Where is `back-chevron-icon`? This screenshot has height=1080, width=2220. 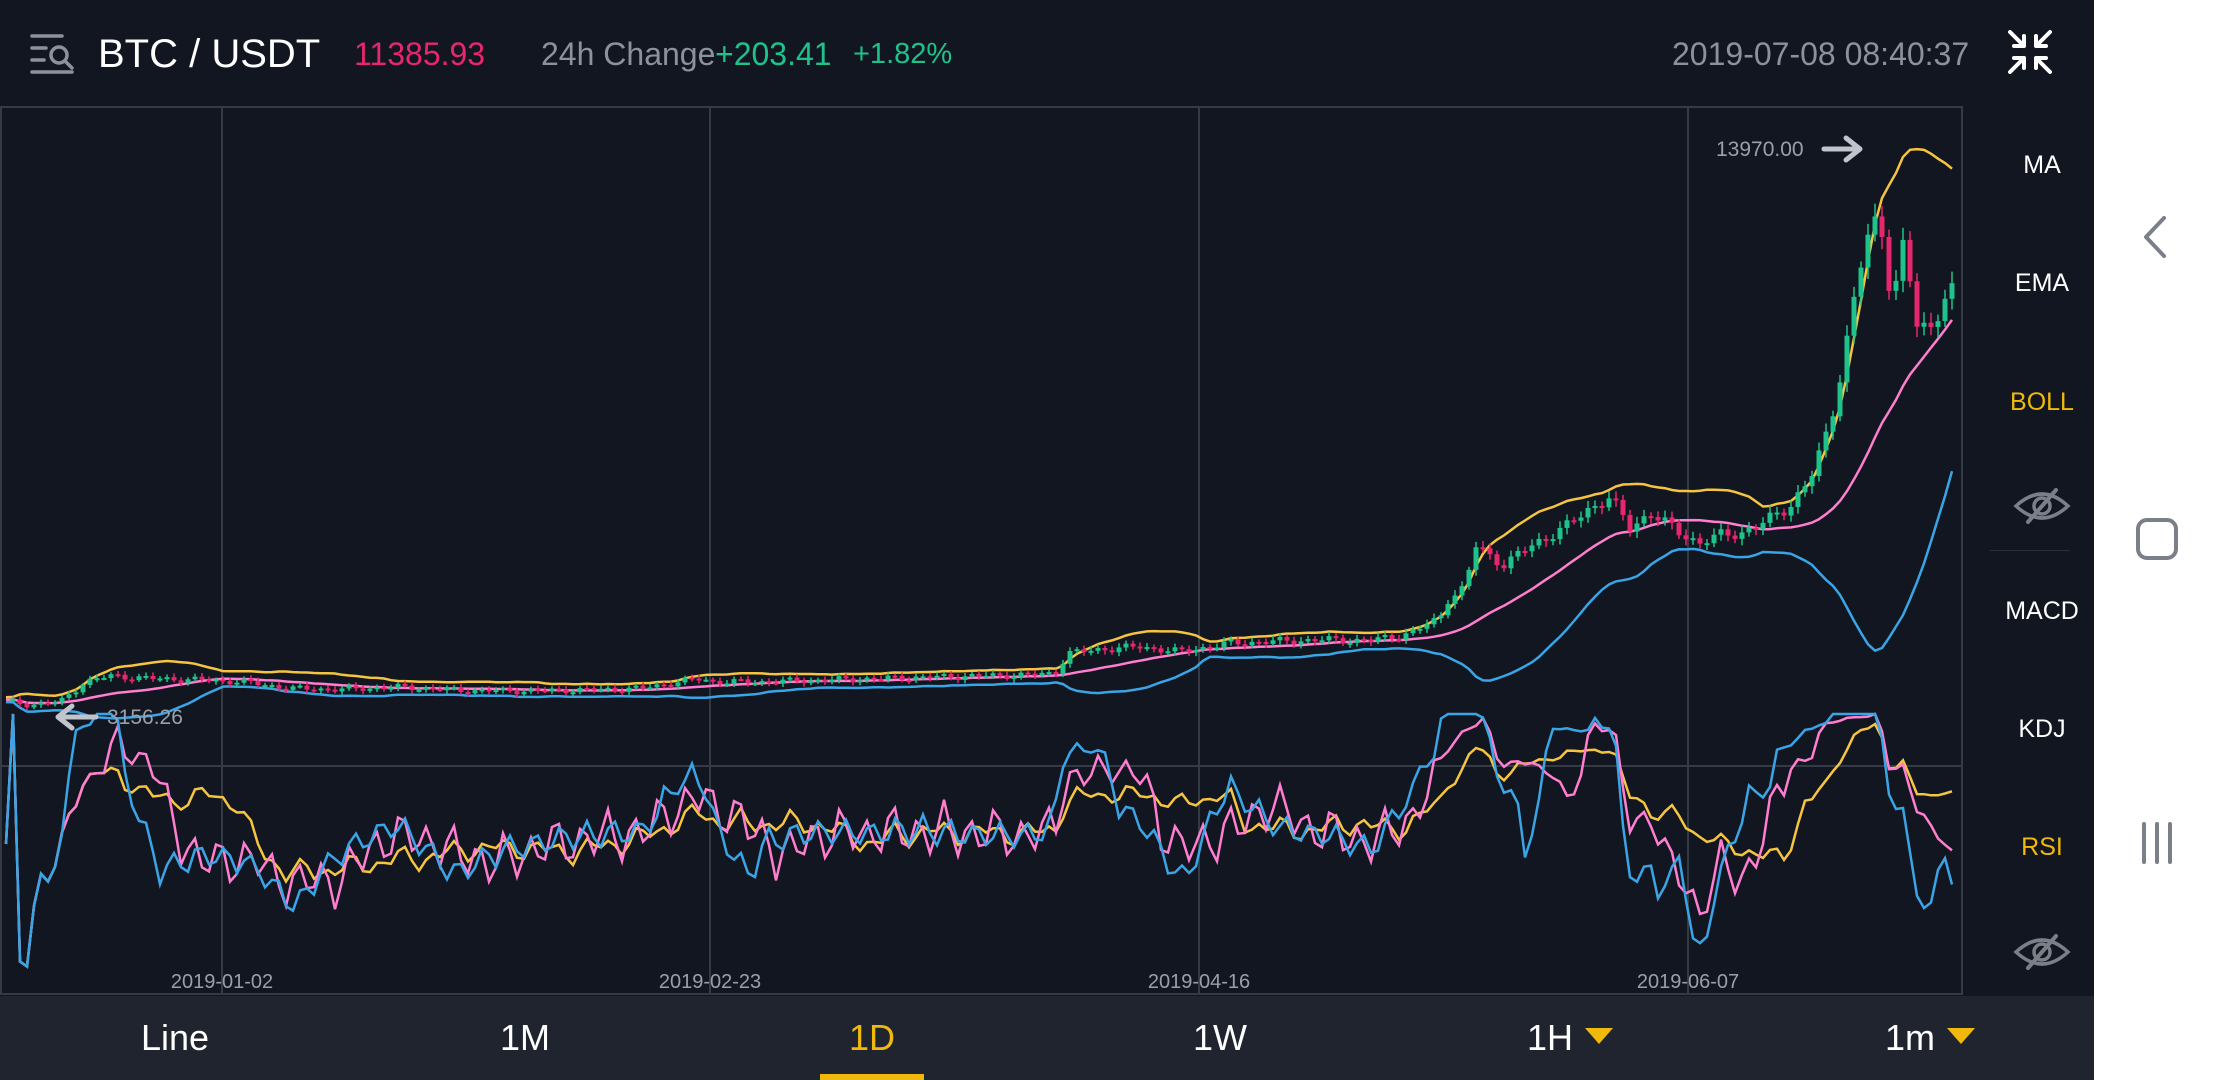 back-chevron-icon is located at coordinates (2157, 237).